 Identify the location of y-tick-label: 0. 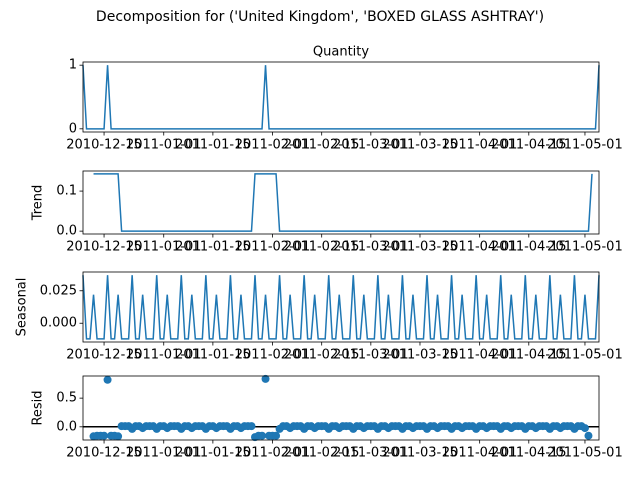
(73, 128).